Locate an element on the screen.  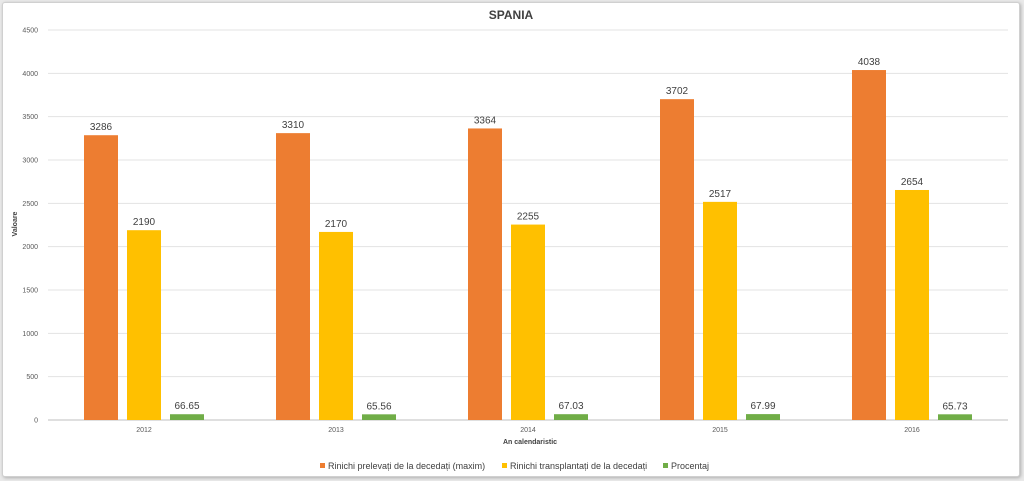
y-tick-label: 1000 is located at coordinates (30, 334).